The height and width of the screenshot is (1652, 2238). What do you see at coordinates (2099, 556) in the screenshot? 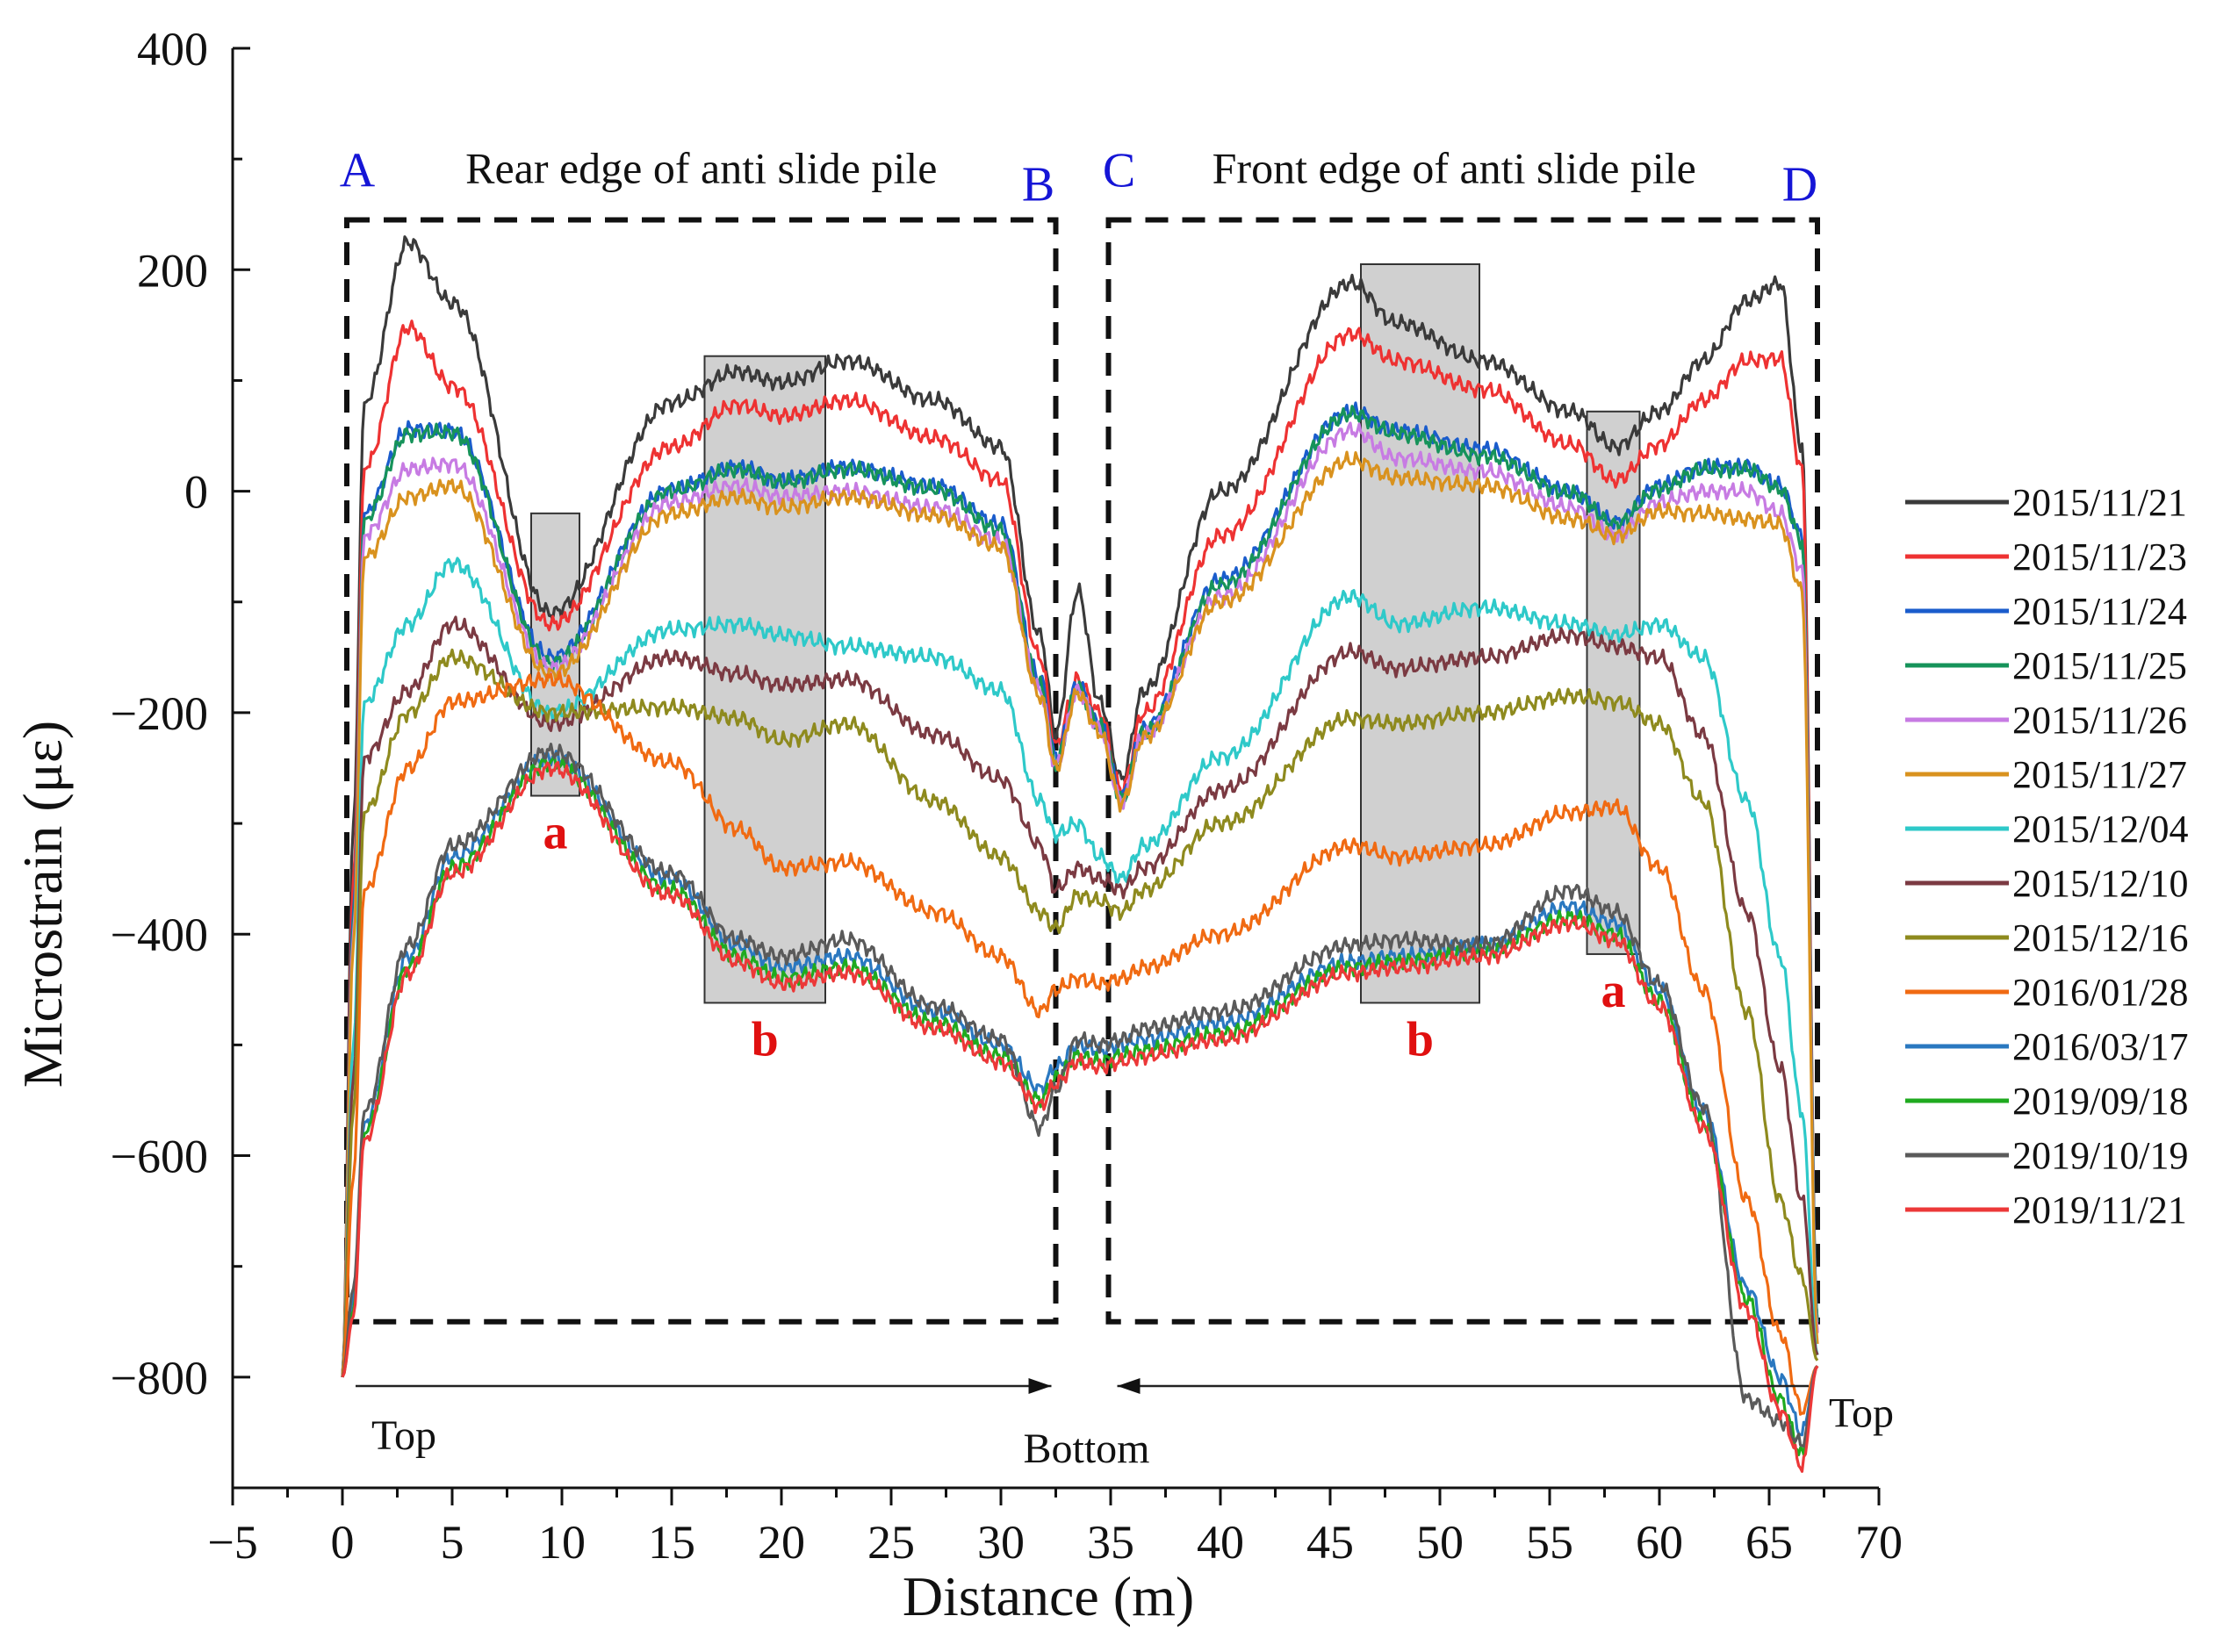
I see `legend-label: 2015/11/23` at bounding box center [2099, 556].